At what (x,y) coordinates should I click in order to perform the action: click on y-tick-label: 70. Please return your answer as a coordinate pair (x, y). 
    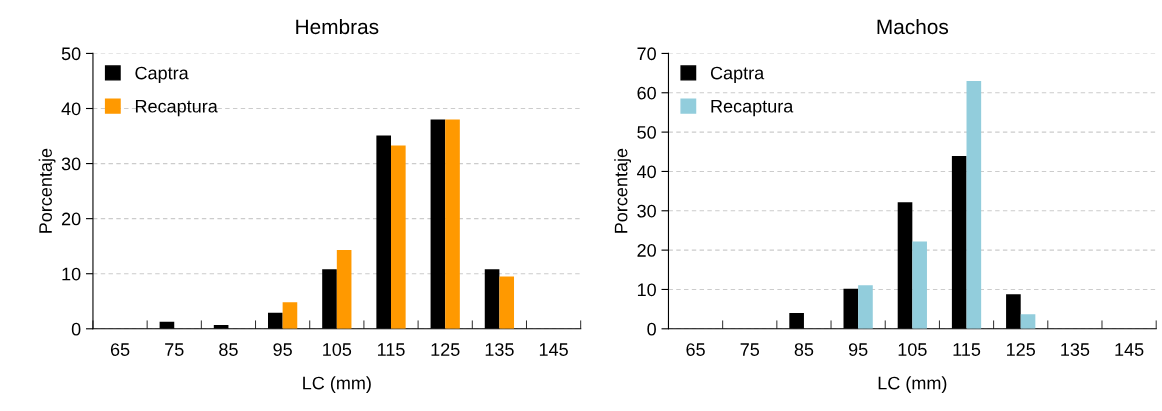
    Looking at the image, I should click on (646, 54).